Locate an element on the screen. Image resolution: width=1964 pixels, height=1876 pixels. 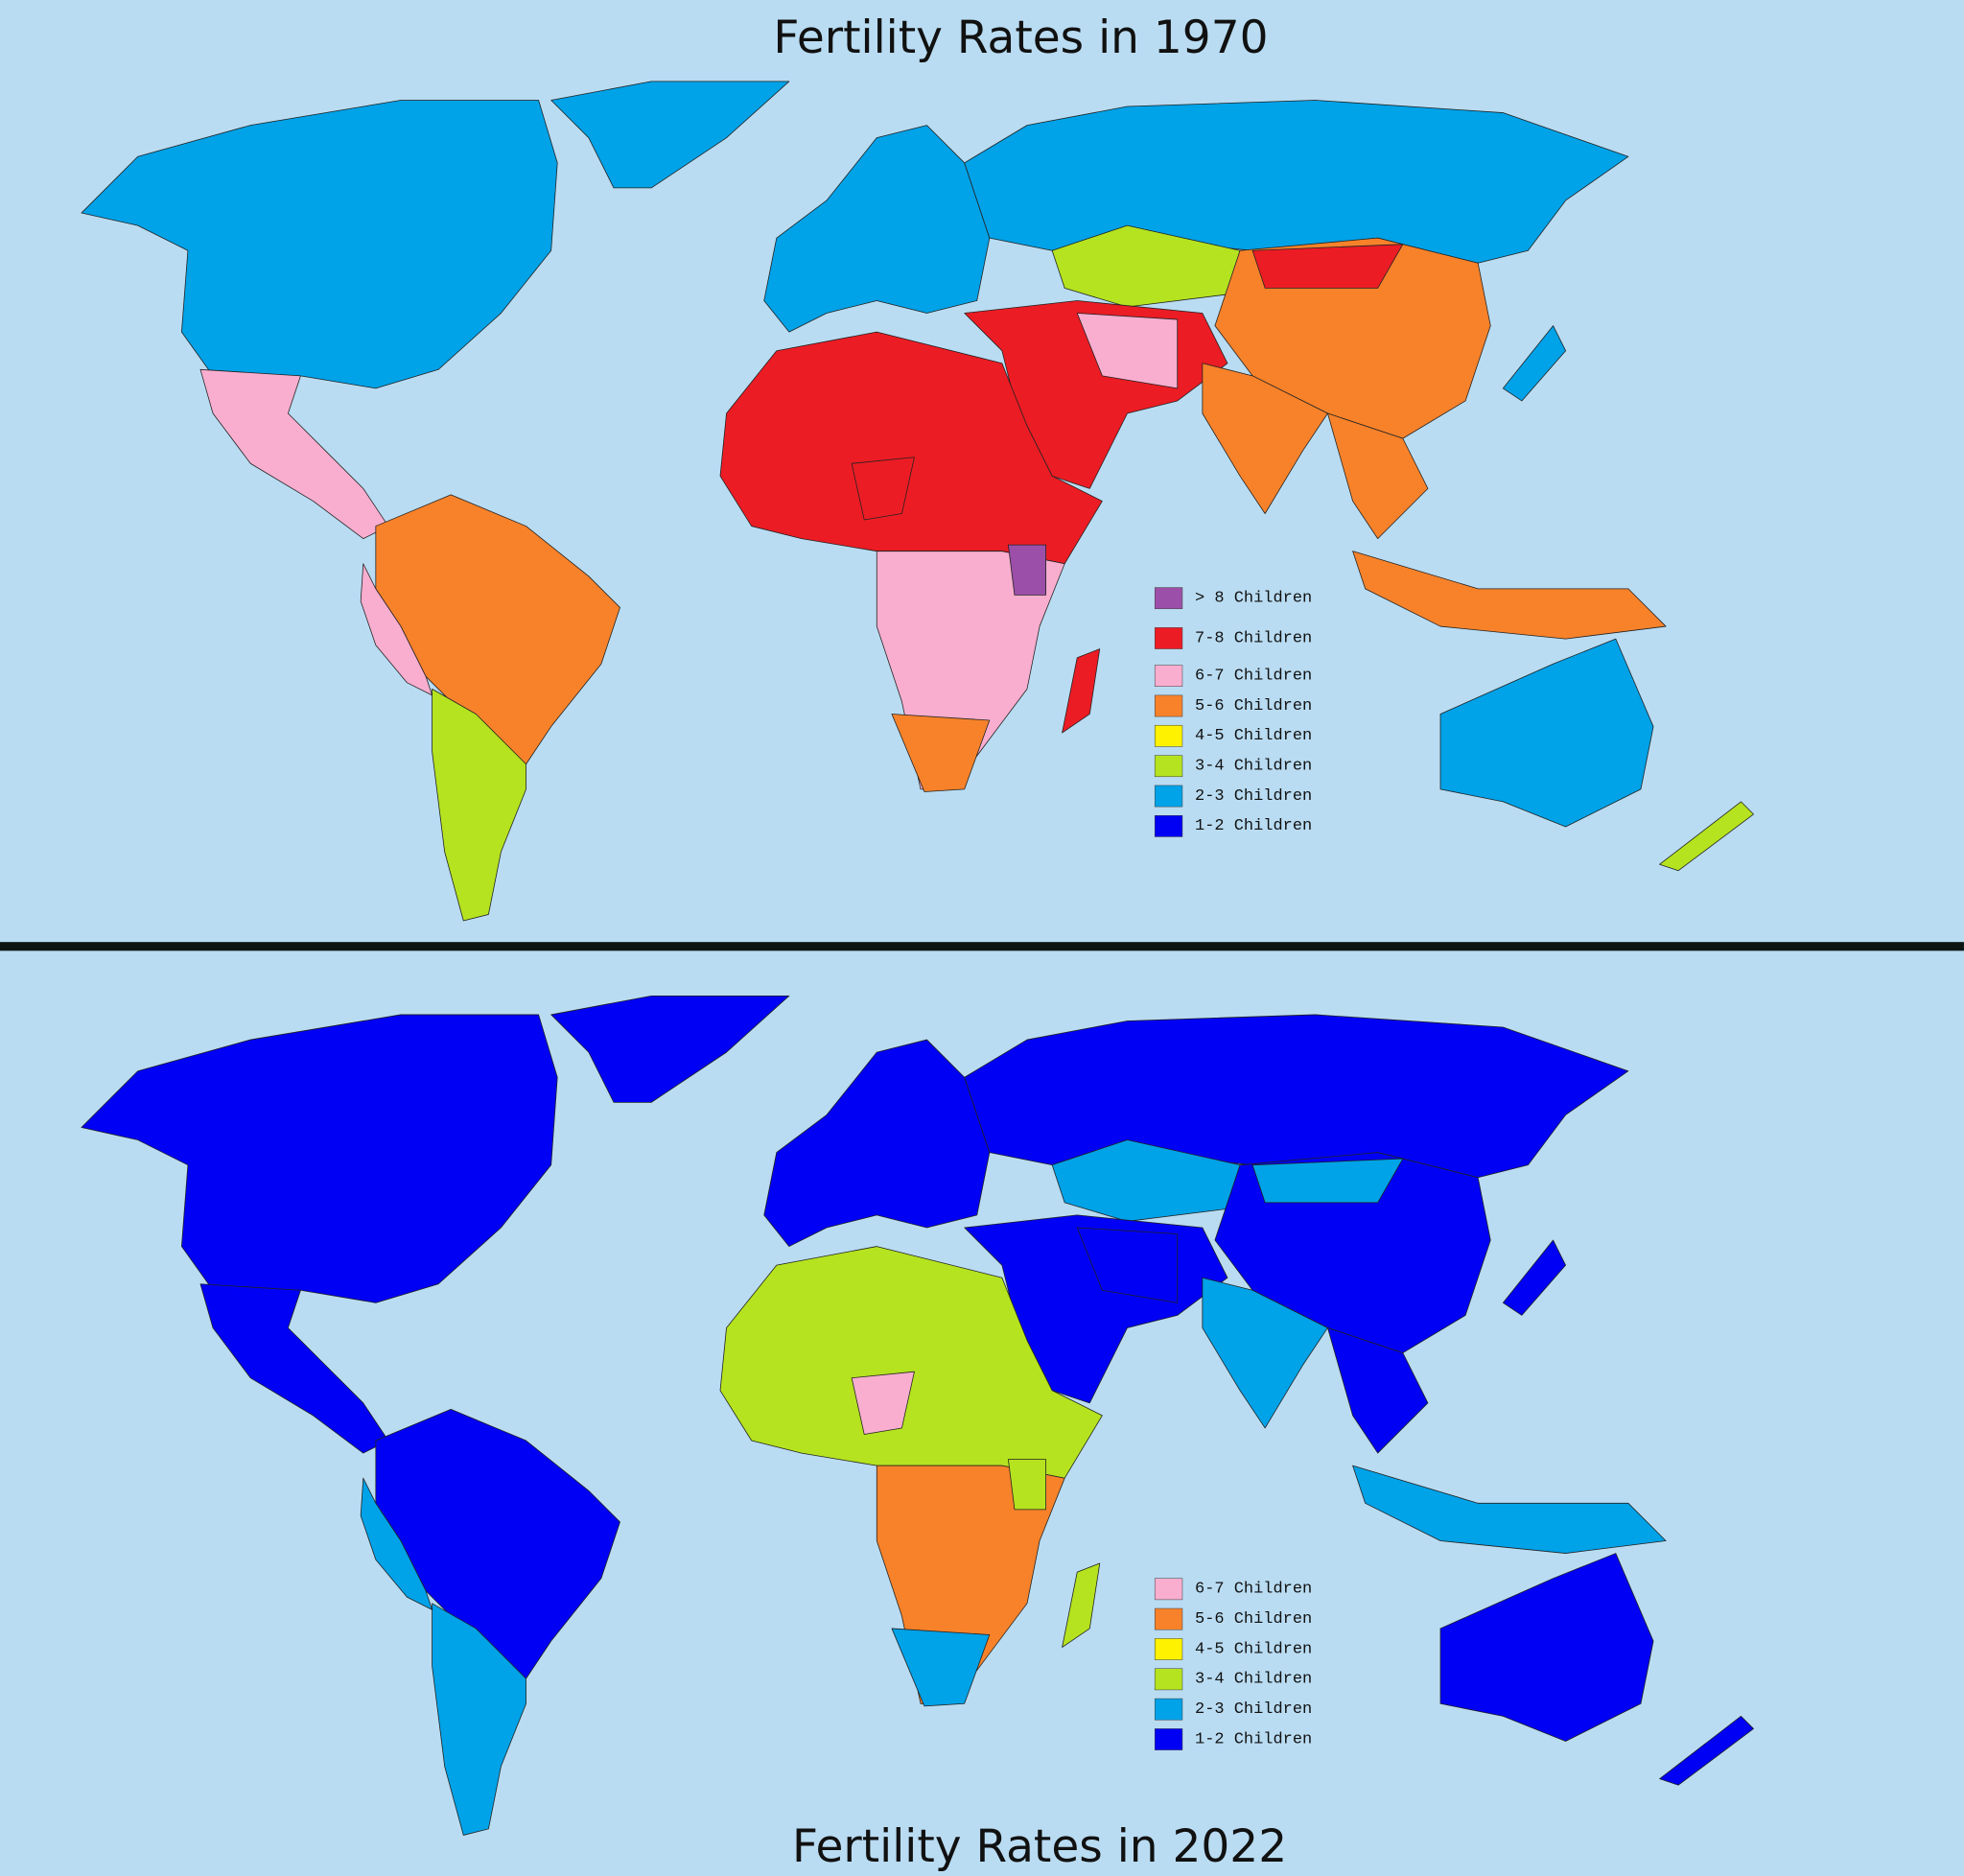
map-title: Fertility Rates in 1970 is located at coordinates (1020, 38).